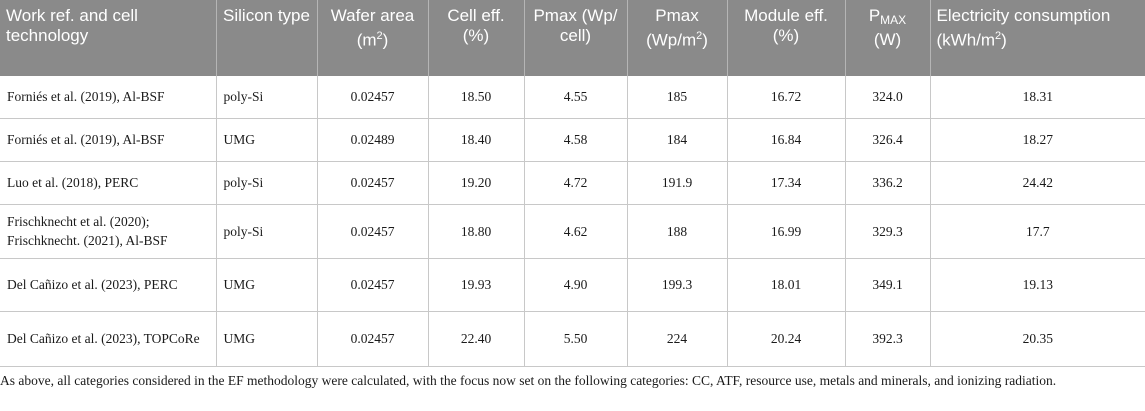 This screenshot has height=411, width=1145. Describe the element at coordinates (888, 231) in the screenshot. I see `cell-pmax-w: 329.3` at that location.